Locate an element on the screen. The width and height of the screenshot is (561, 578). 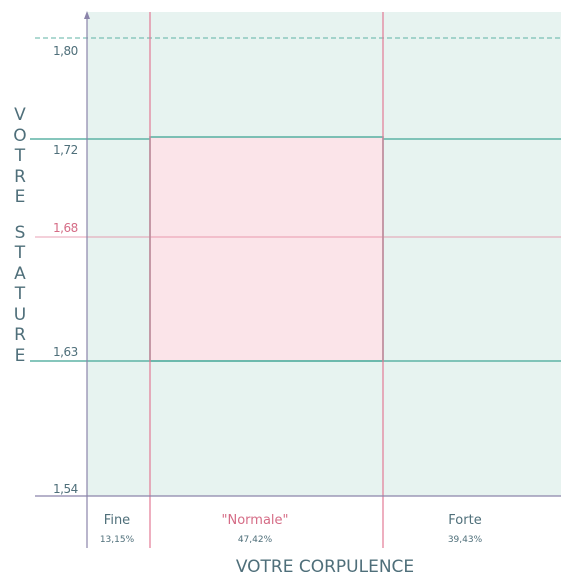
x-axis-title: VOTRE CORPULENCE is located at coordinates (325, 567).